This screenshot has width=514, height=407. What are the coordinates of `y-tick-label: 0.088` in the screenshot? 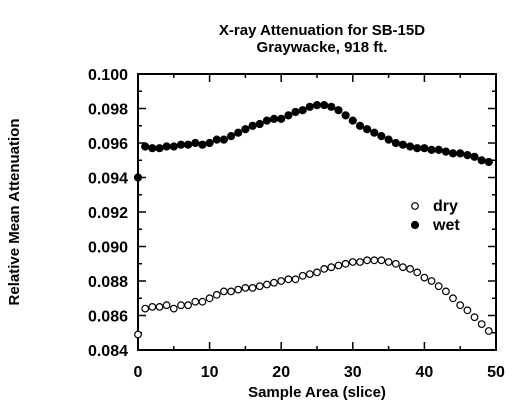 It's located at (108, 282).